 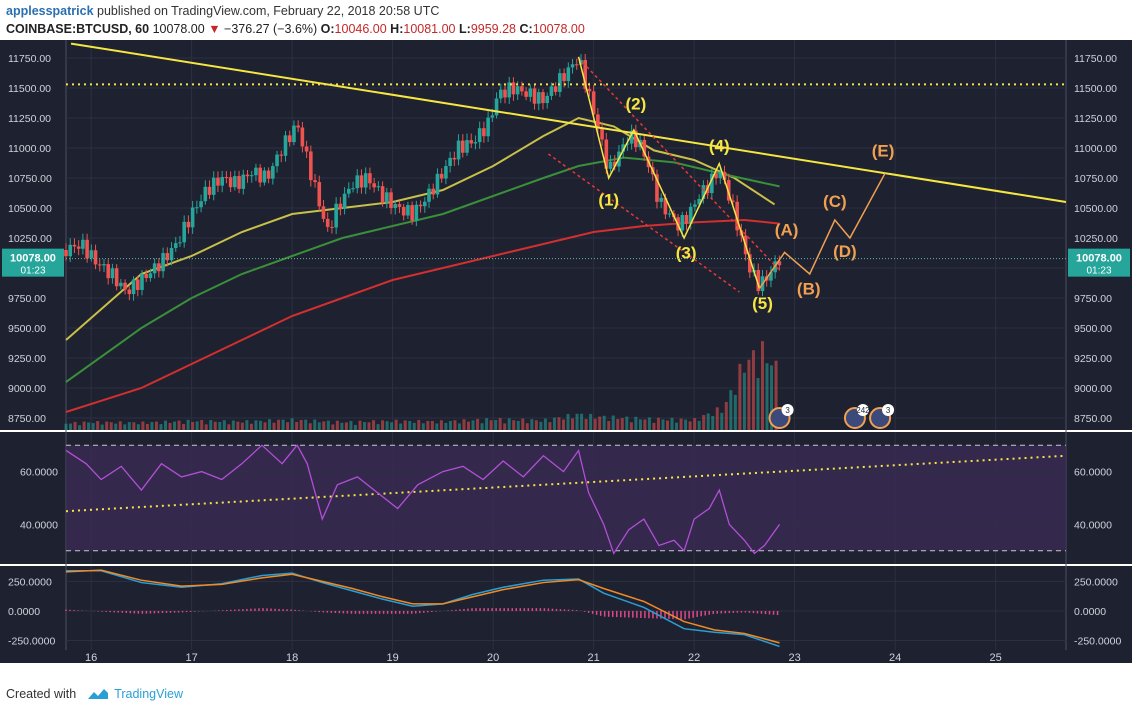 I want to click on rsi-line, so click(x=423, y=499).